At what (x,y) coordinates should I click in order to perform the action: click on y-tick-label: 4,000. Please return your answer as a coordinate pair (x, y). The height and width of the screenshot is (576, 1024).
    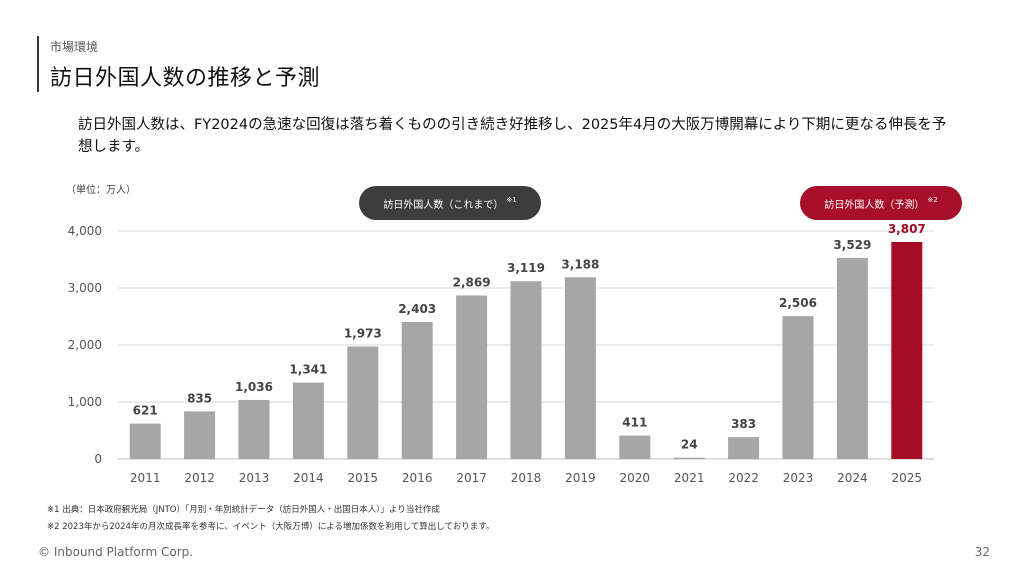
    Looking at the image, I should click on (85, 231).